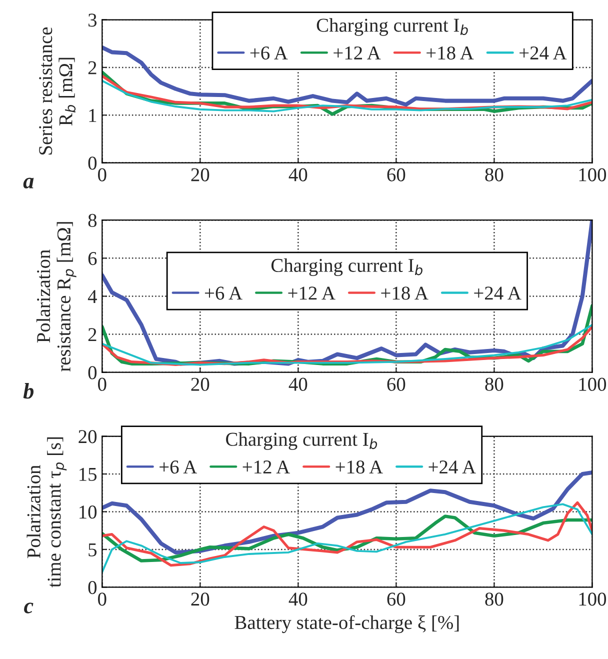  What do you see at coordinates (28, 390) in the screenshot?
I see `text: b` at bounding box center [28, 390].